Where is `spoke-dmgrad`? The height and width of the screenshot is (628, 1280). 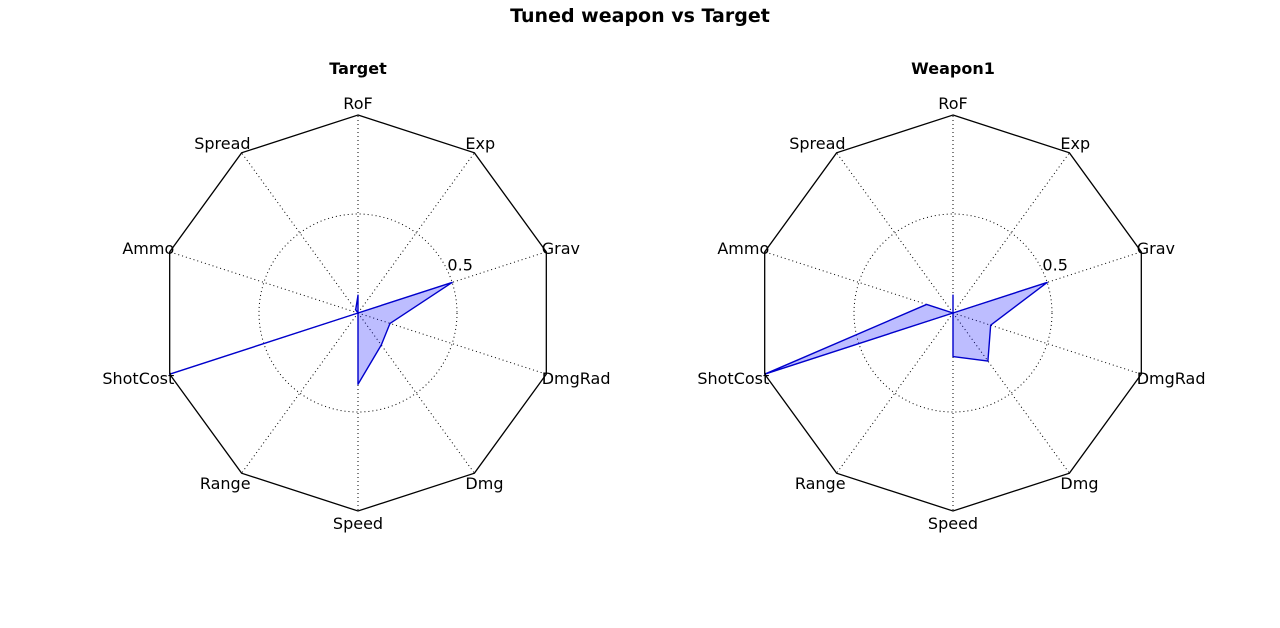
spoke-dmgrad is located at coordinates (1047, 343).